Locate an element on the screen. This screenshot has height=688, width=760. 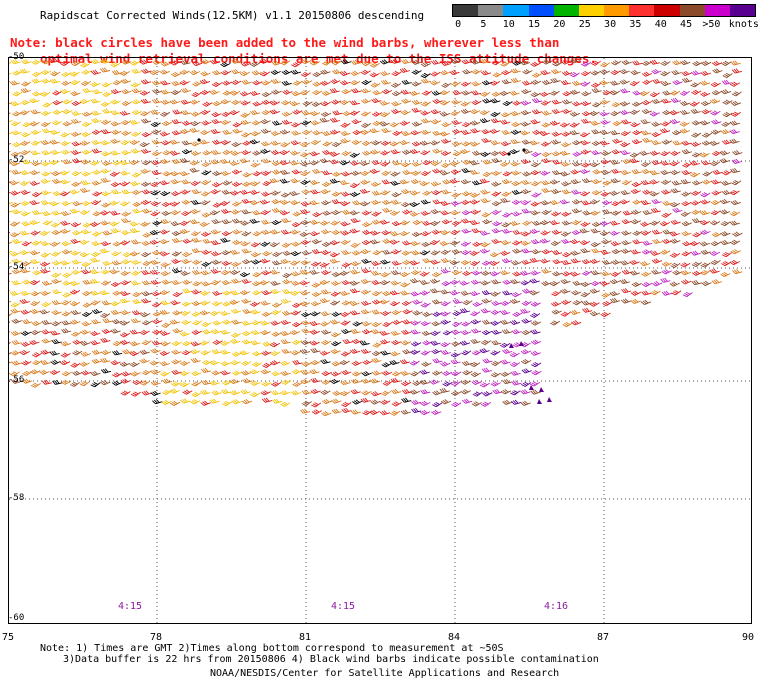
contamination-circle is located at coordinates (509, 154).